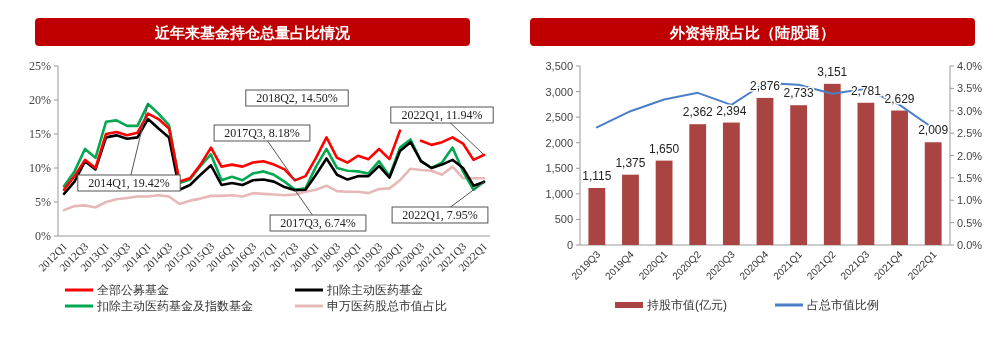 The image size is (1005, 340). Describe the element at coordinates (559, 66) in the screenshot. I see `y-tick-label: 3,500` at that location.